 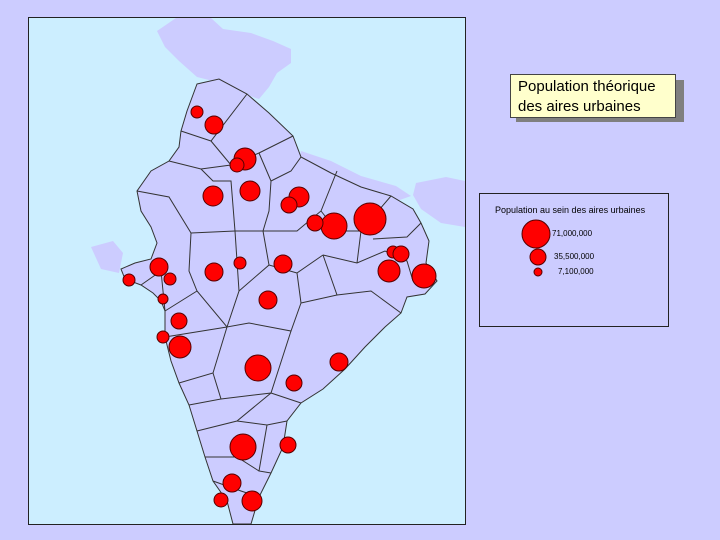 What do you see at coordinates (572, 233) in the screenshot?
I see `legend-label-large: 71,000,000` at bounding box center [572, 233].